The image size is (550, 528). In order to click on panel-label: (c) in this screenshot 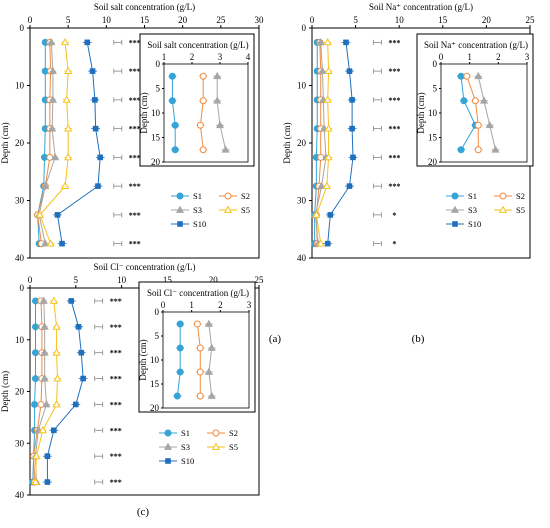, I will do `click(143, 512)`.